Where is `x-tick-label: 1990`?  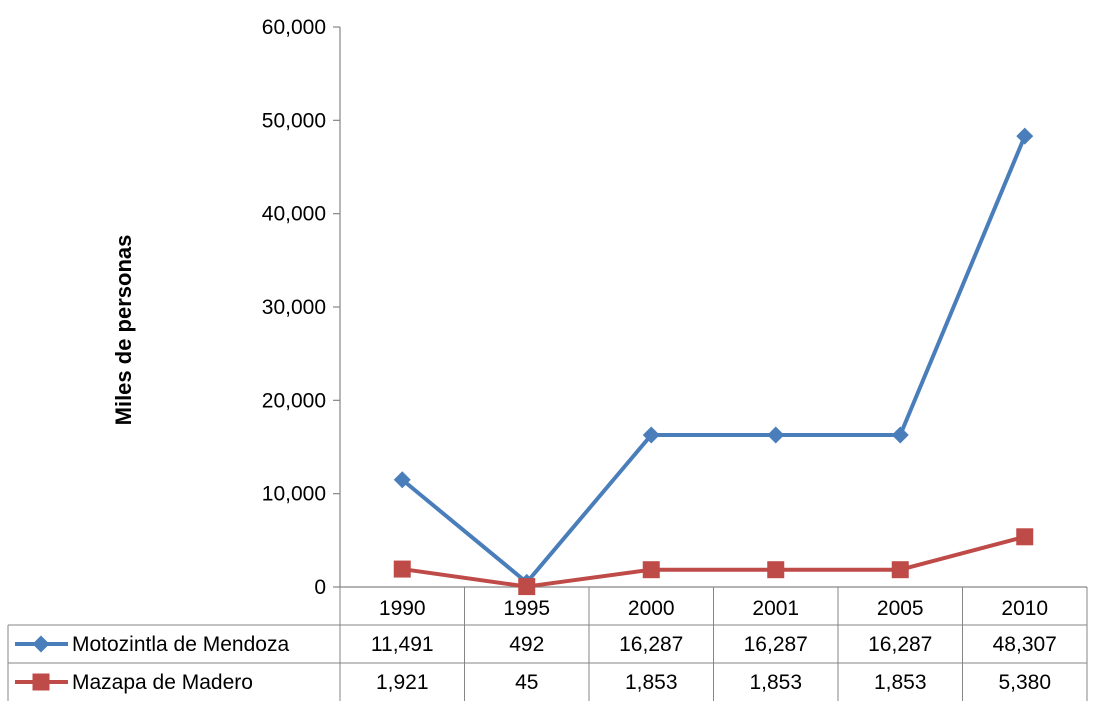 x-tick-label: 1990 is located at coordinates (402, 608).